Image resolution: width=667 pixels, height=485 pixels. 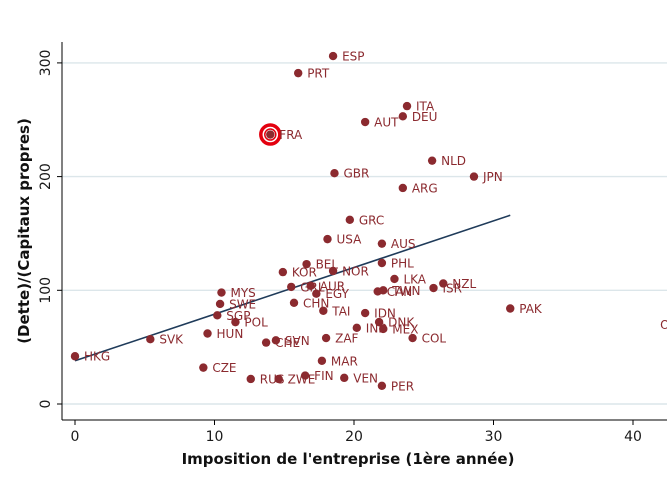 What do you see at coordinates (453, 289) in the screenshot?
I see `point-label: ISR` at bounding box center [453, 289].